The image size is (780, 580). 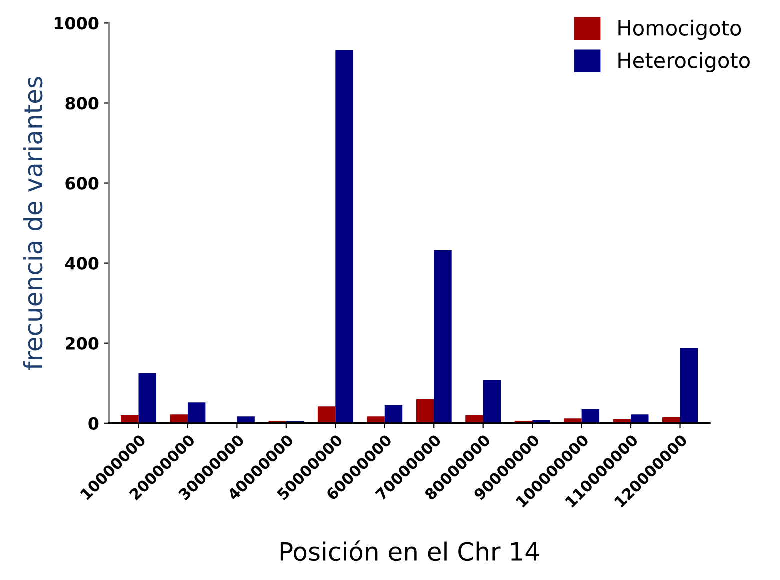 What do you see at coordinates (33, 223) in the screenshot?
I see `y-axis-title: frecuencia de variantes` at bounding box center [33, 223].